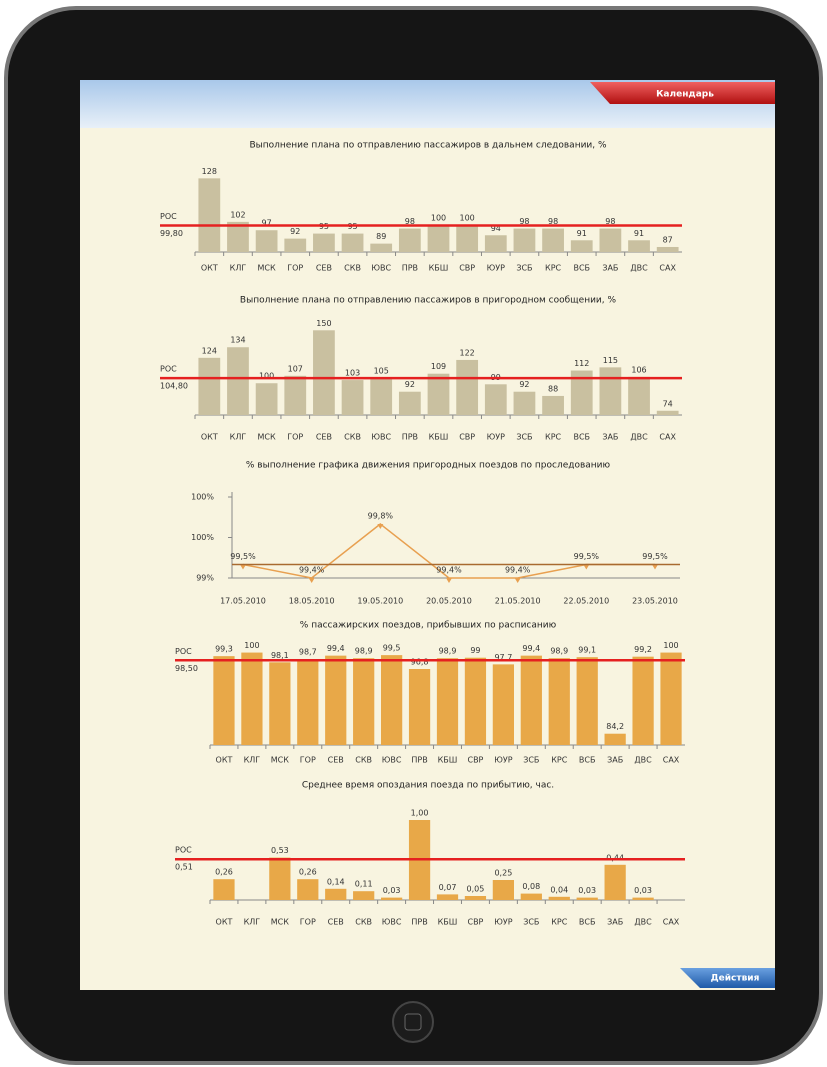 This screenshot has height=1067, width=827. Describe the element at coordinates (531, 922) in the screenshot. I see `x-tick-label: ЗСБ` at that location.